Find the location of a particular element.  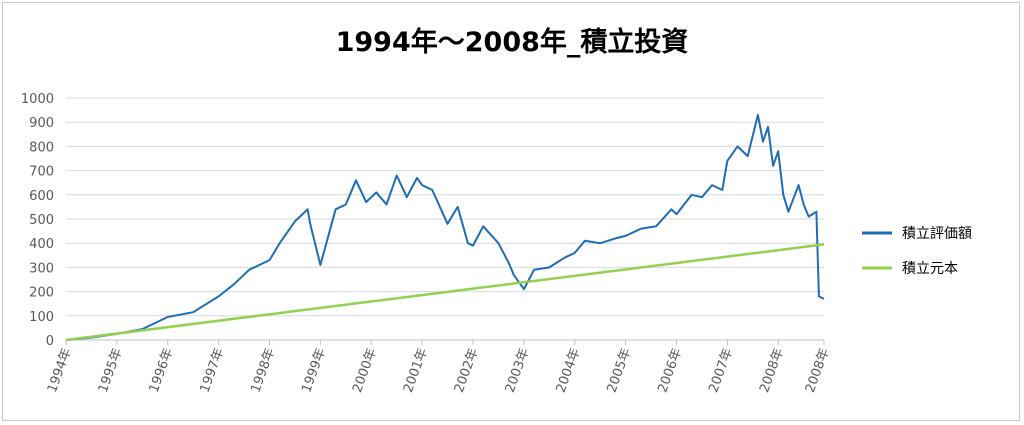

y-tick-label: 0 is located at coordinates (50, 341).